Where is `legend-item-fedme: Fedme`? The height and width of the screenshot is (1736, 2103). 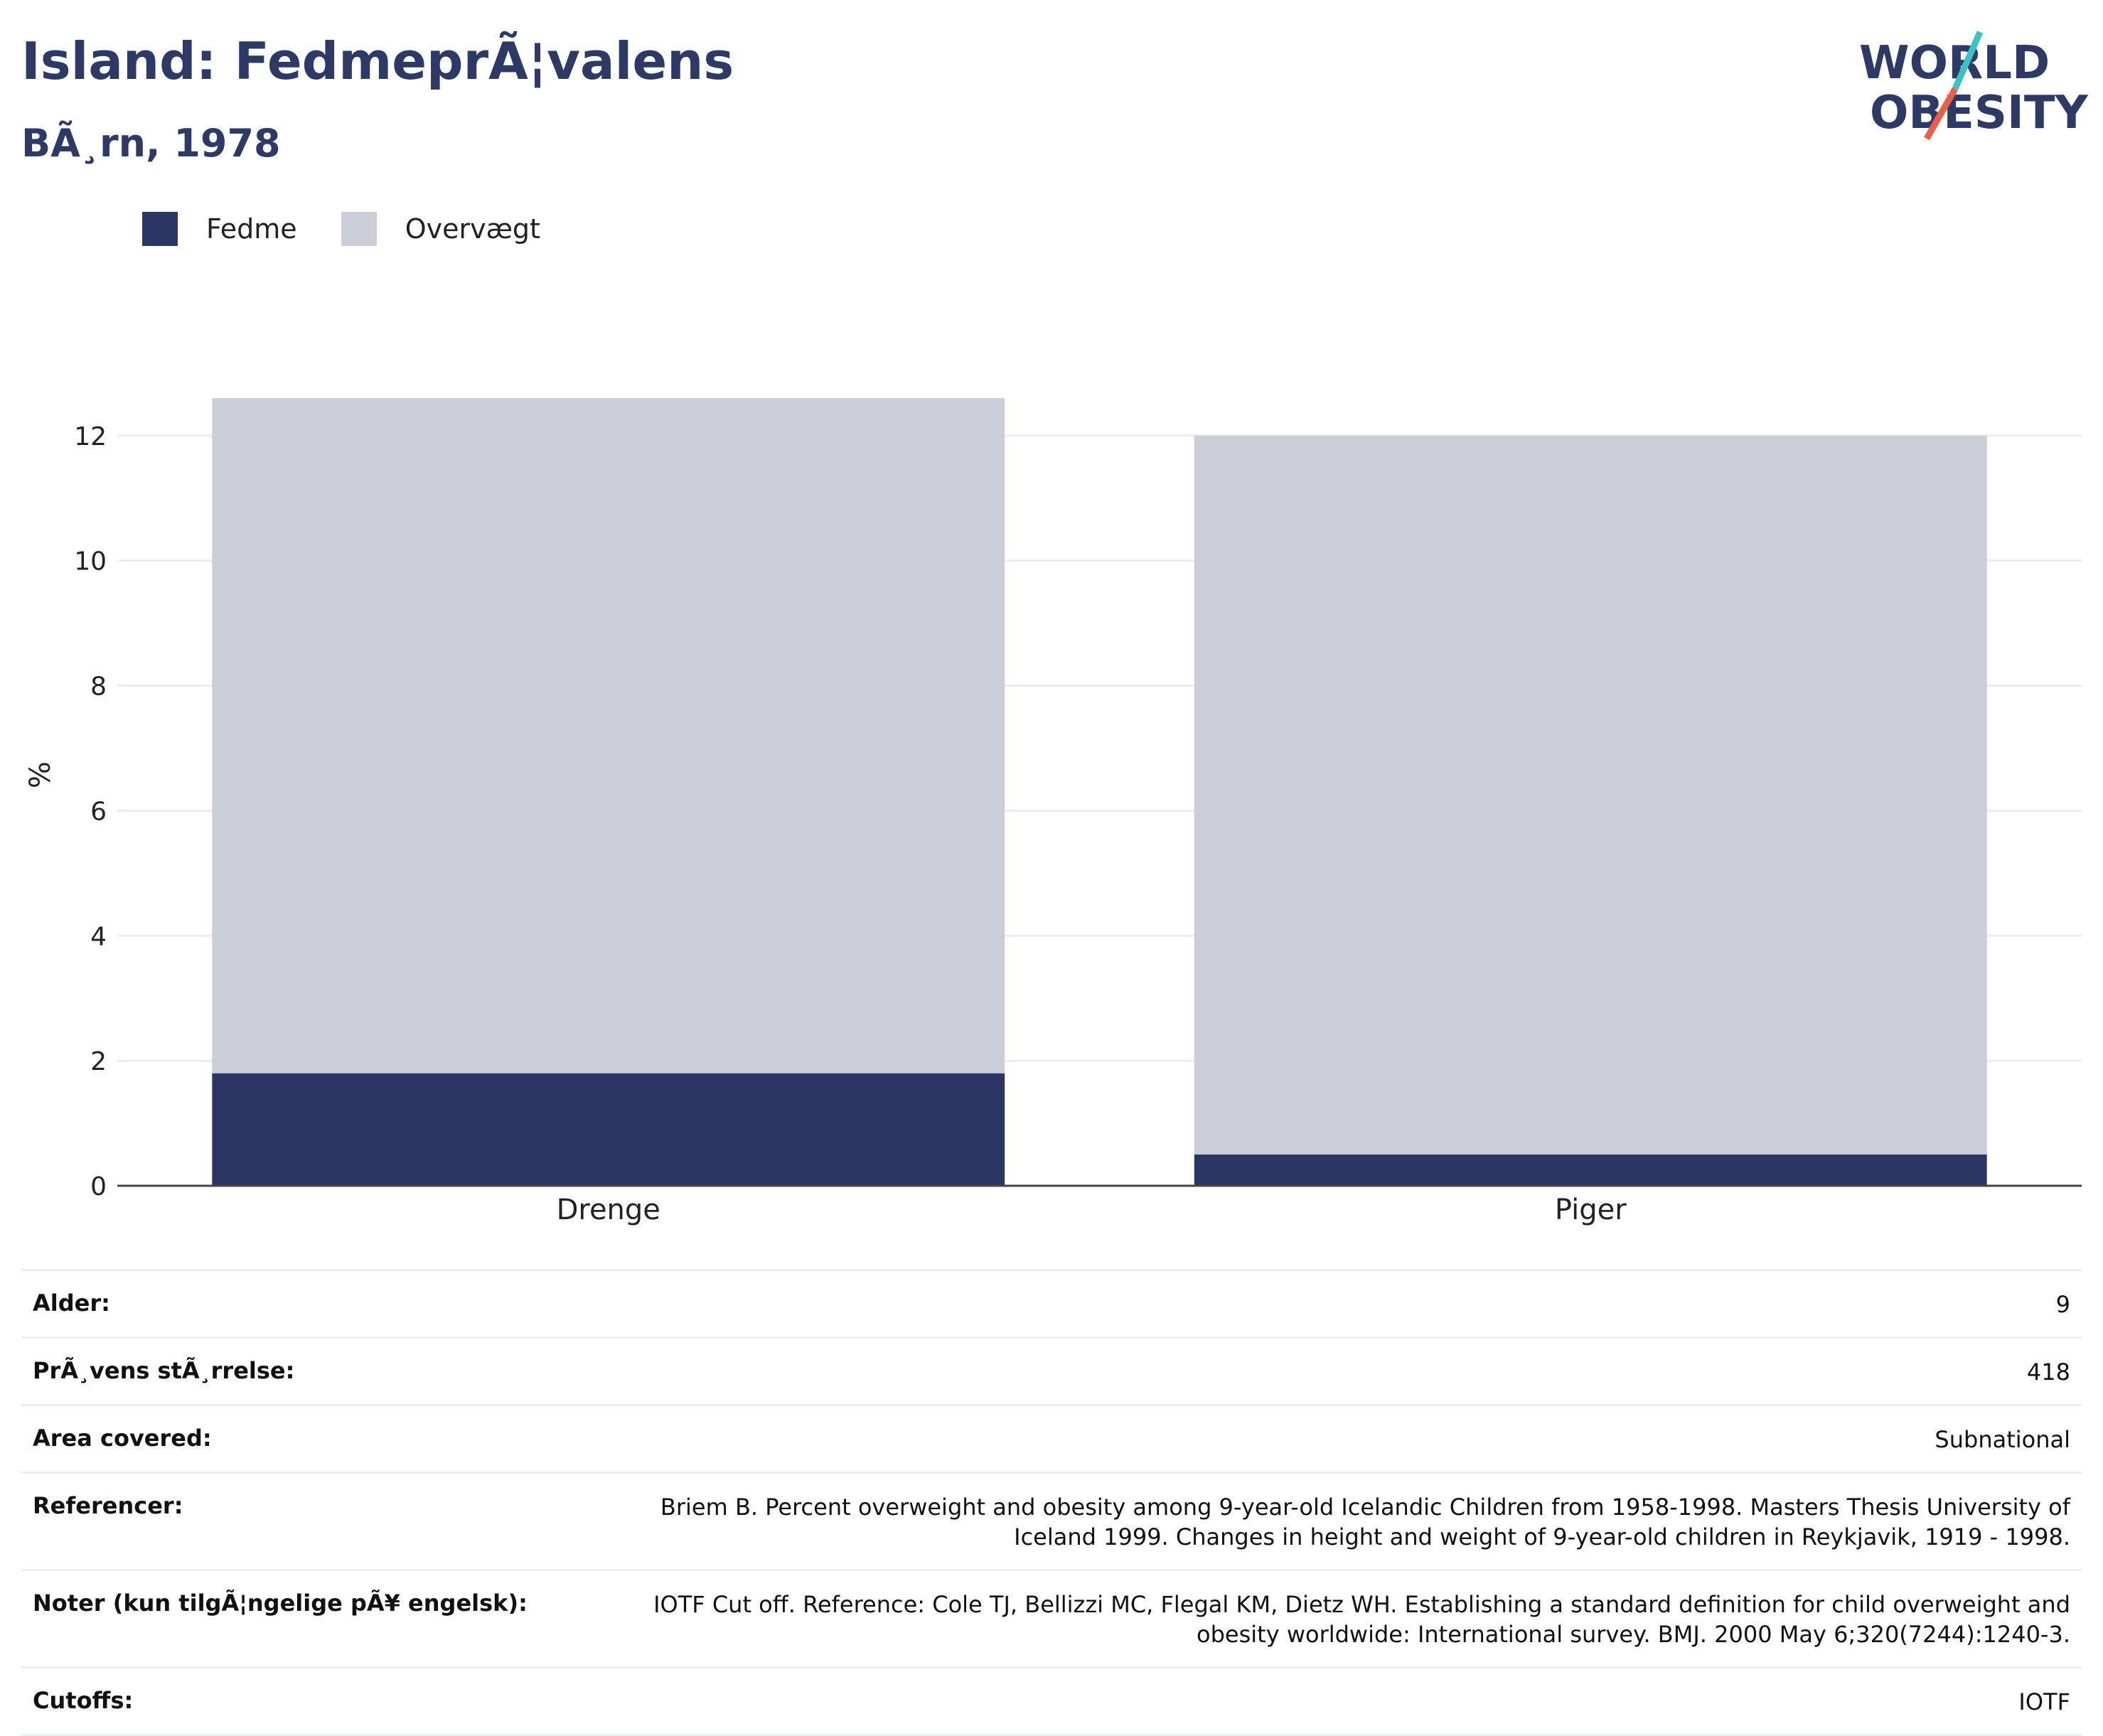 legend-item-fedme: Fedme is located at coordinates (220, 229).